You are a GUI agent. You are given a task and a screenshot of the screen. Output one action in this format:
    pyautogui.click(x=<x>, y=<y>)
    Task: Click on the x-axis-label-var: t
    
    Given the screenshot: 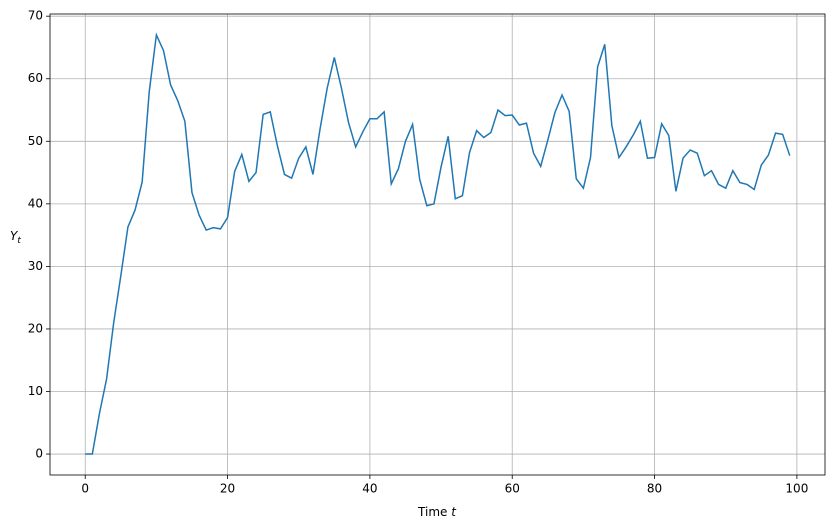 What is the action you would take?
    pyautogui.click(x=454, y=512)
    